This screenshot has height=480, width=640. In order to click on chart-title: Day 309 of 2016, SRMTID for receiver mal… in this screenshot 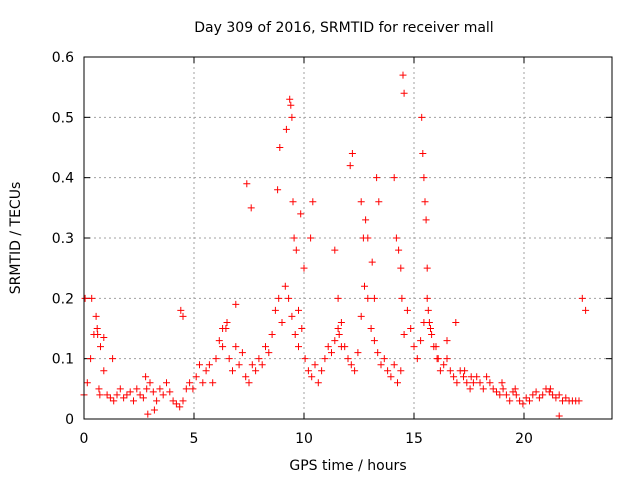, I will do `click(343, 28)`.